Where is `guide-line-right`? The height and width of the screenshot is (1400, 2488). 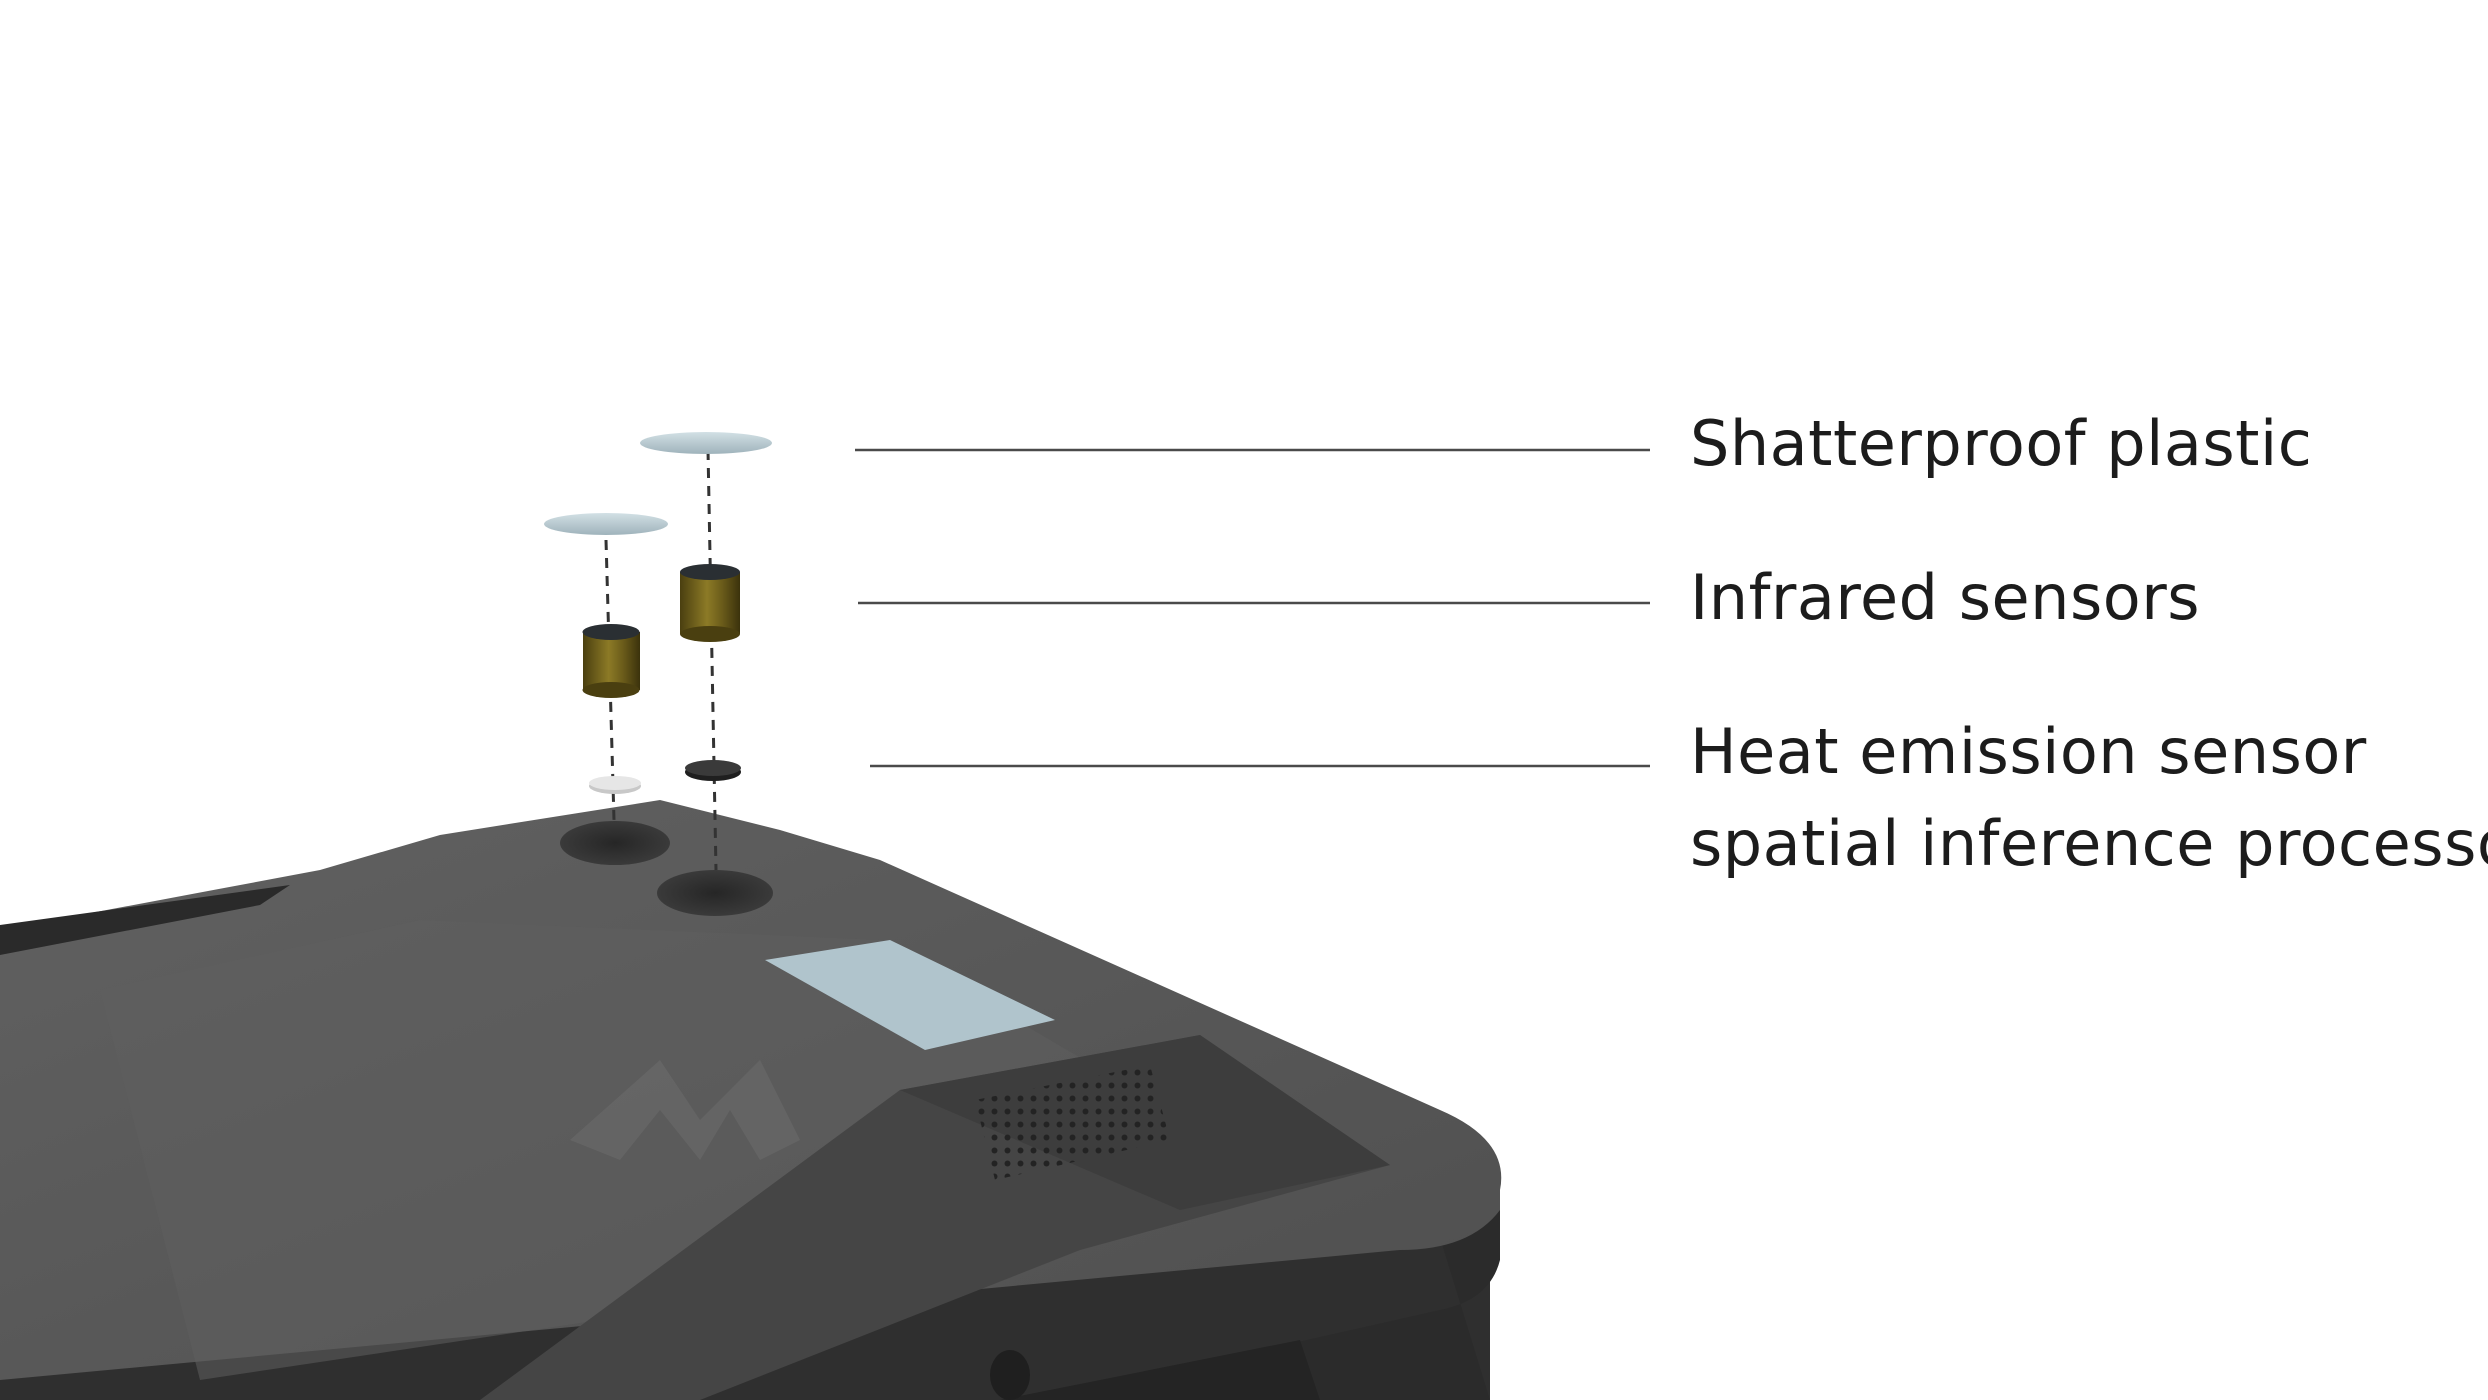 guide-line-right is located at coordinates (712, 660).